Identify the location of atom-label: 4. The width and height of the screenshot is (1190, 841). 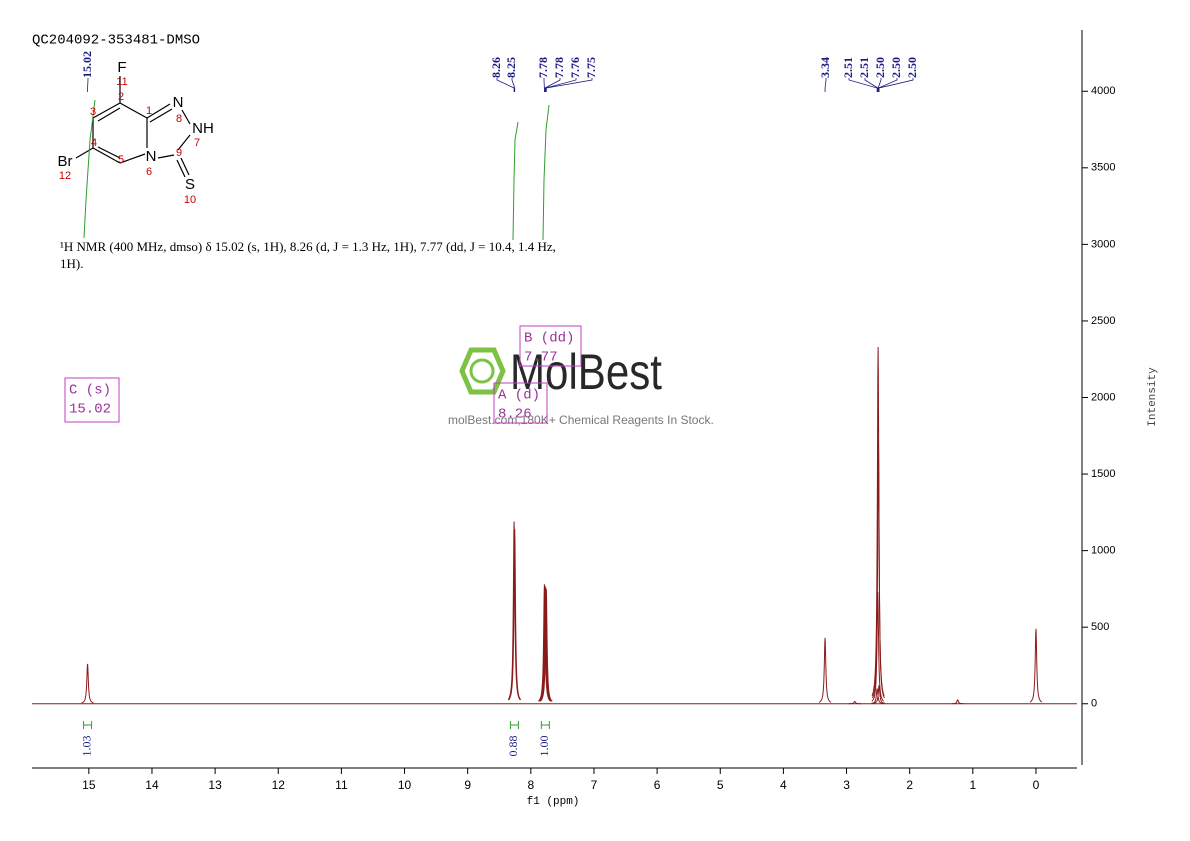
(94, 143).